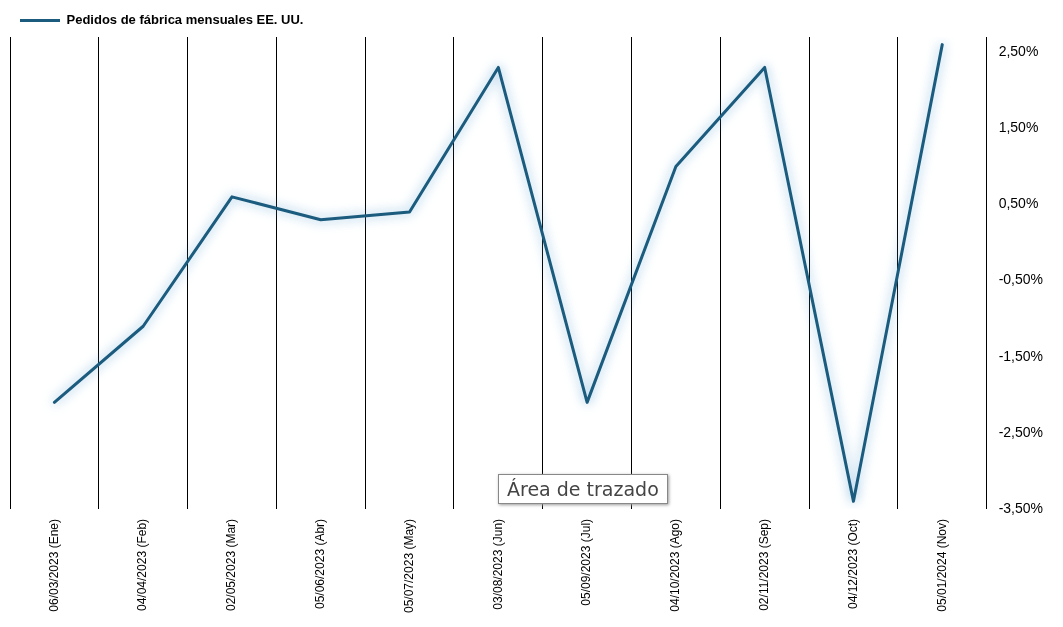 The image size is (1063, 627). Describe the element at coordinates (586, 562) in the screenshot. I see `x-tick-label: 05/09/2023 (Jul)` at that location.